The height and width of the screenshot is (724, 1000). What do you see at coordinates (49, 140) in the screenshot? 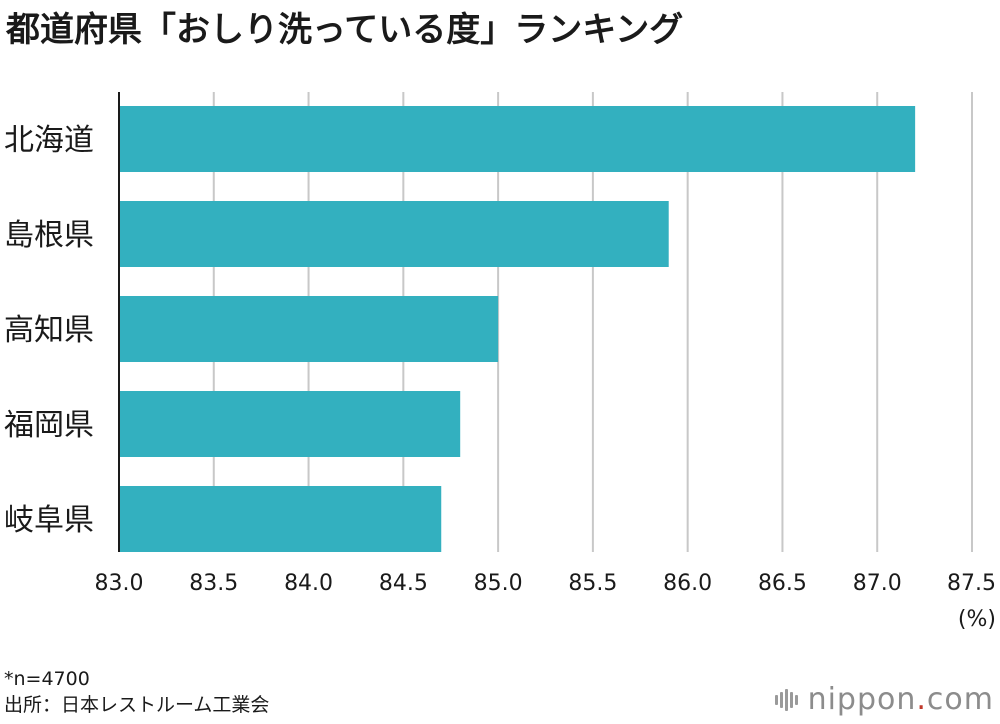
I see `category-label: 北海道` at bounding box center [49, 140].